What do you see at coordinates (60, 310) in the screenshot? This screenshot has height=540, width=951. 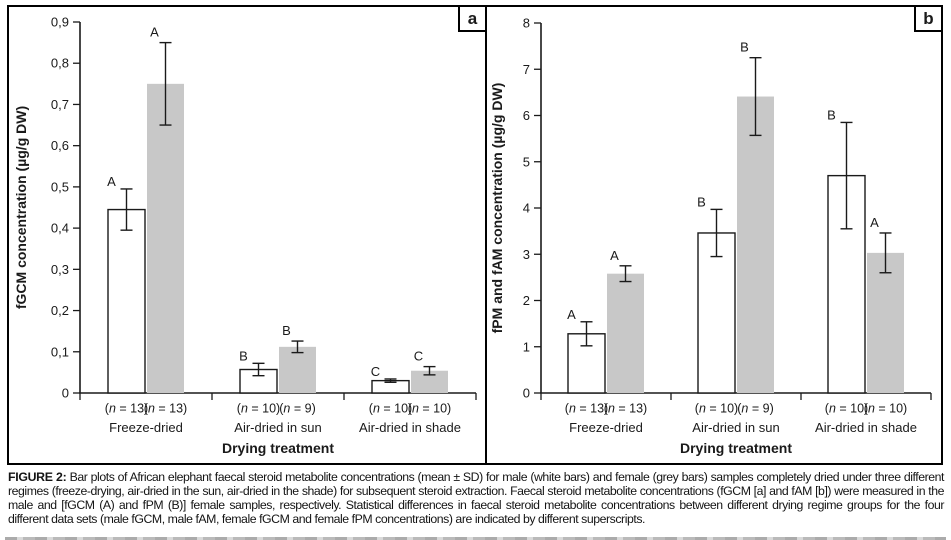 I see `y-tick-label: 0,2` at bounding box center [60, 310].